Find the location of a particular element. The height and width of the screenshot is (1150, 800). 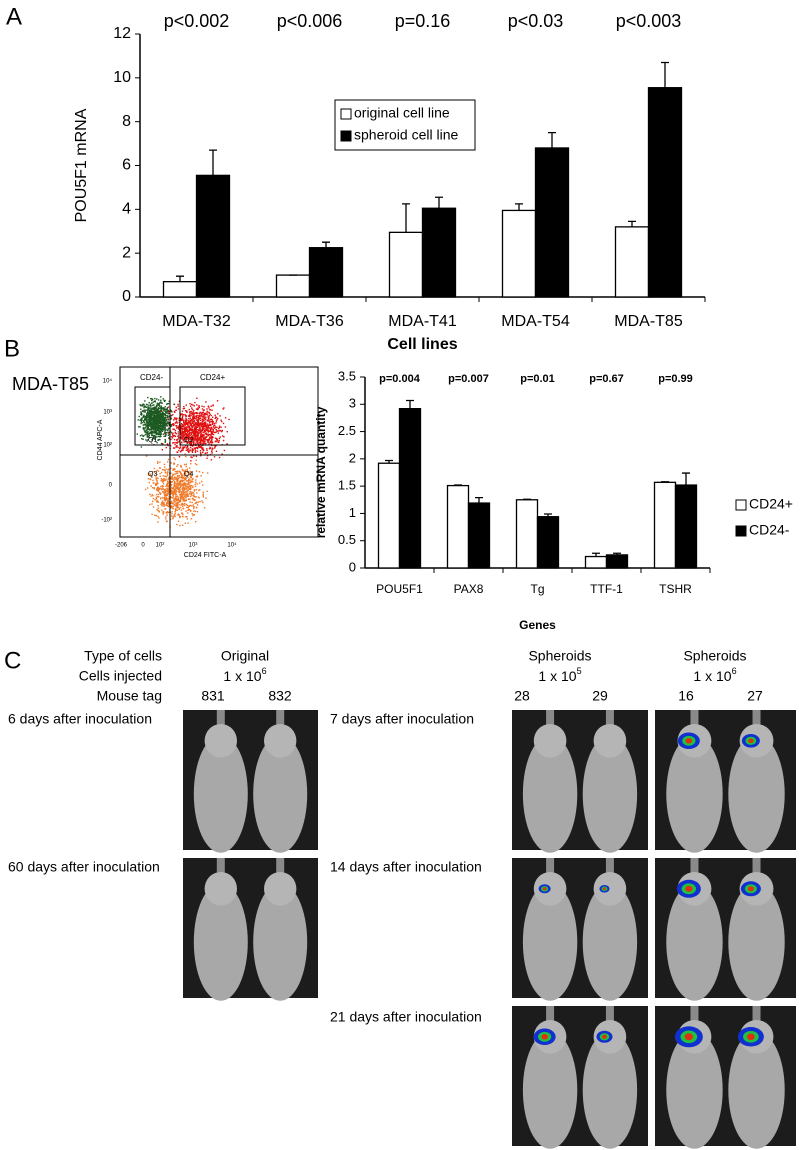

cells-injected-exp: 6 is located at coordinates (734, 671).